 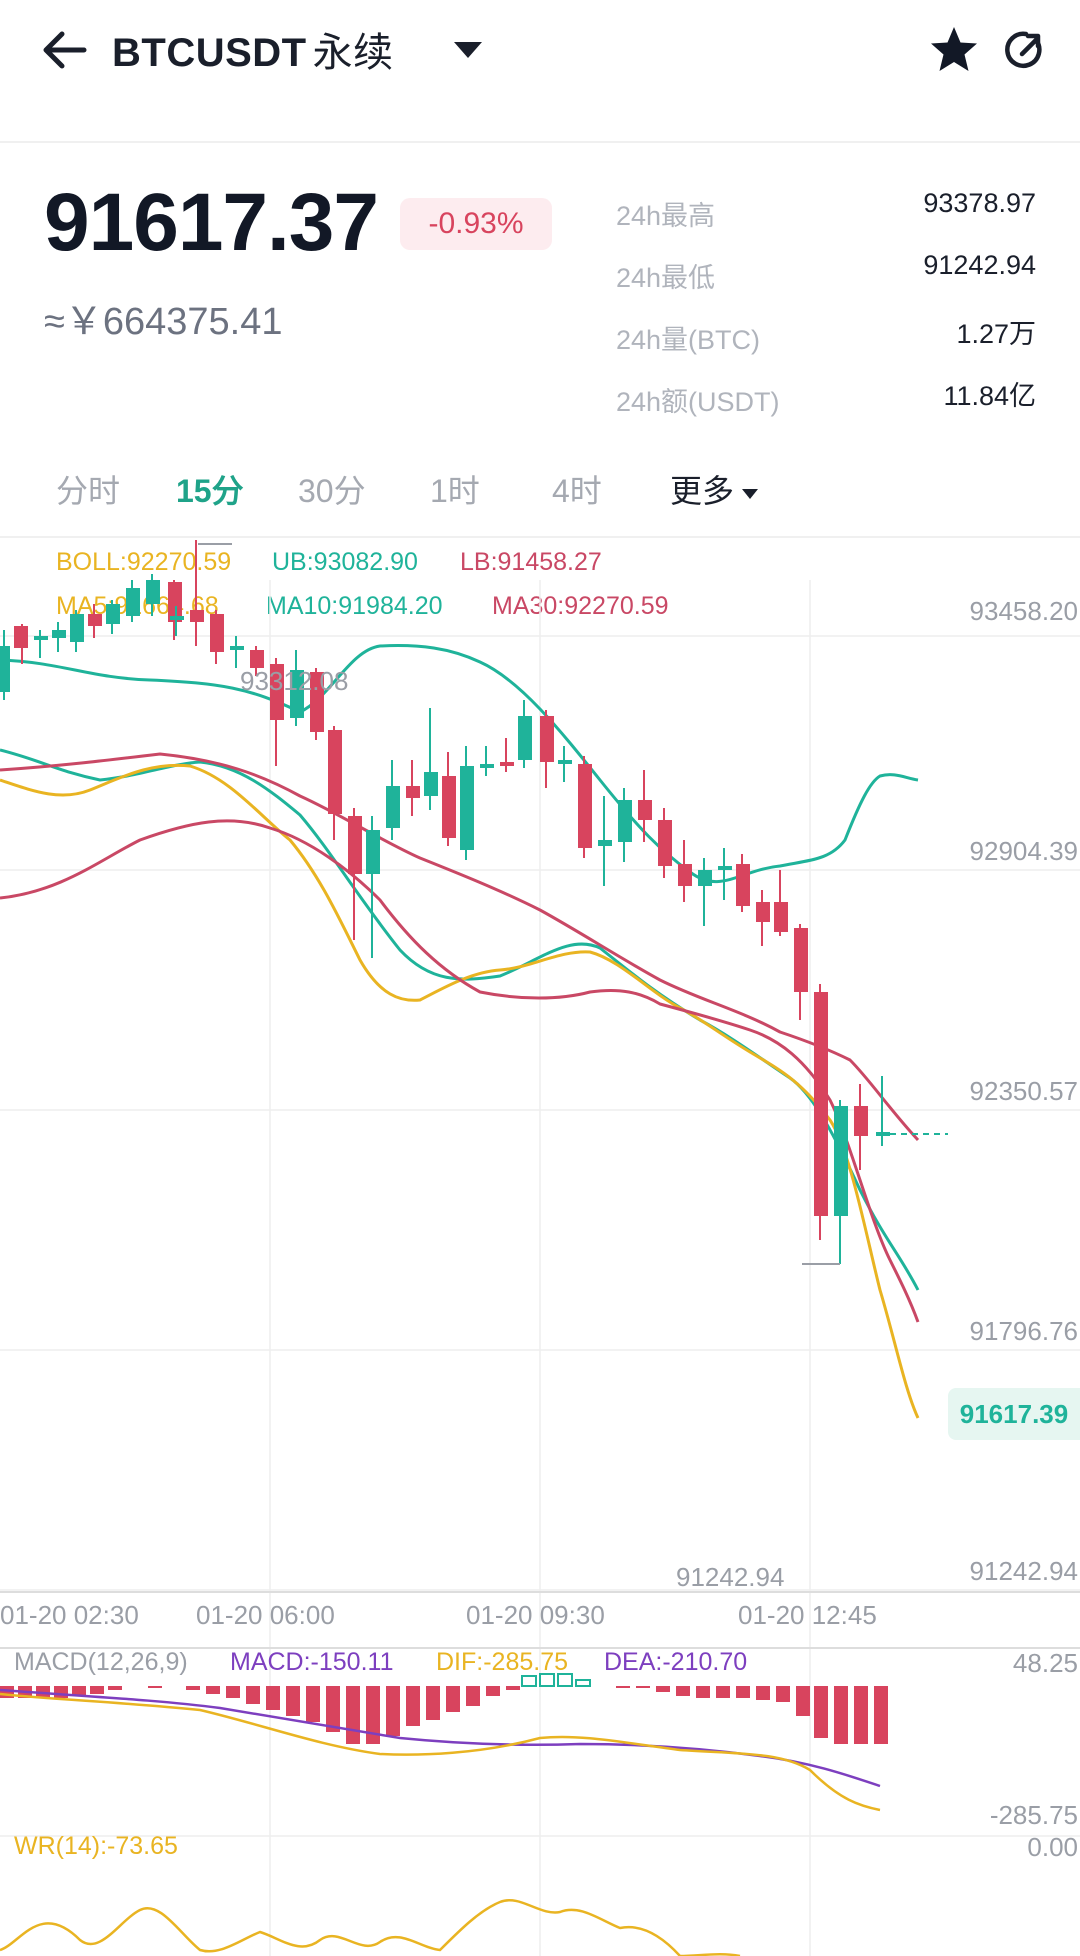 What do you see at coordinates (294, 681) in the screenshot?
I see `high-marker-label: 93312.08` at bounding box center [294, 681].